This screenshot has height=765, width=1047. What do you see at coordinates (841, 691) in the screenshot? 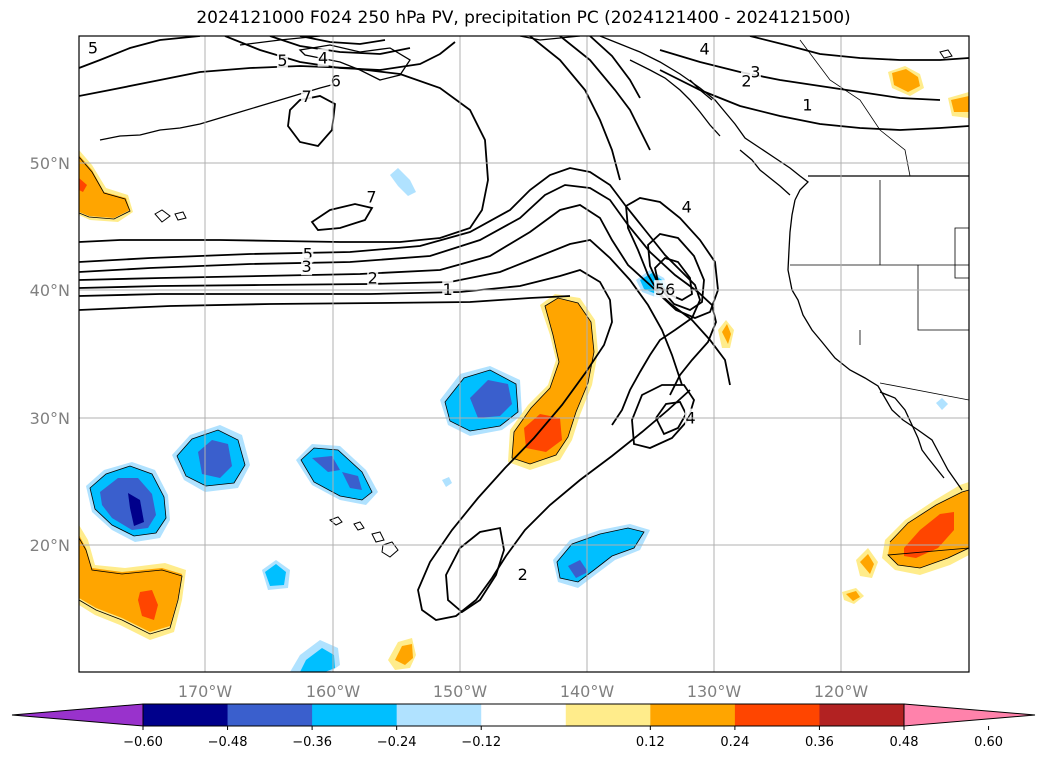
I see `lon-label: 120°W` at bounding box center [841, 691].